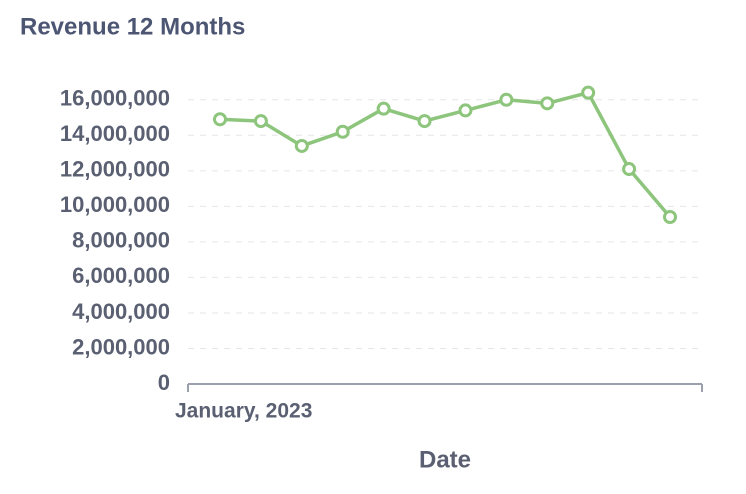  I want to click on y-tick-label: 12,000,000, so click(115, 169).